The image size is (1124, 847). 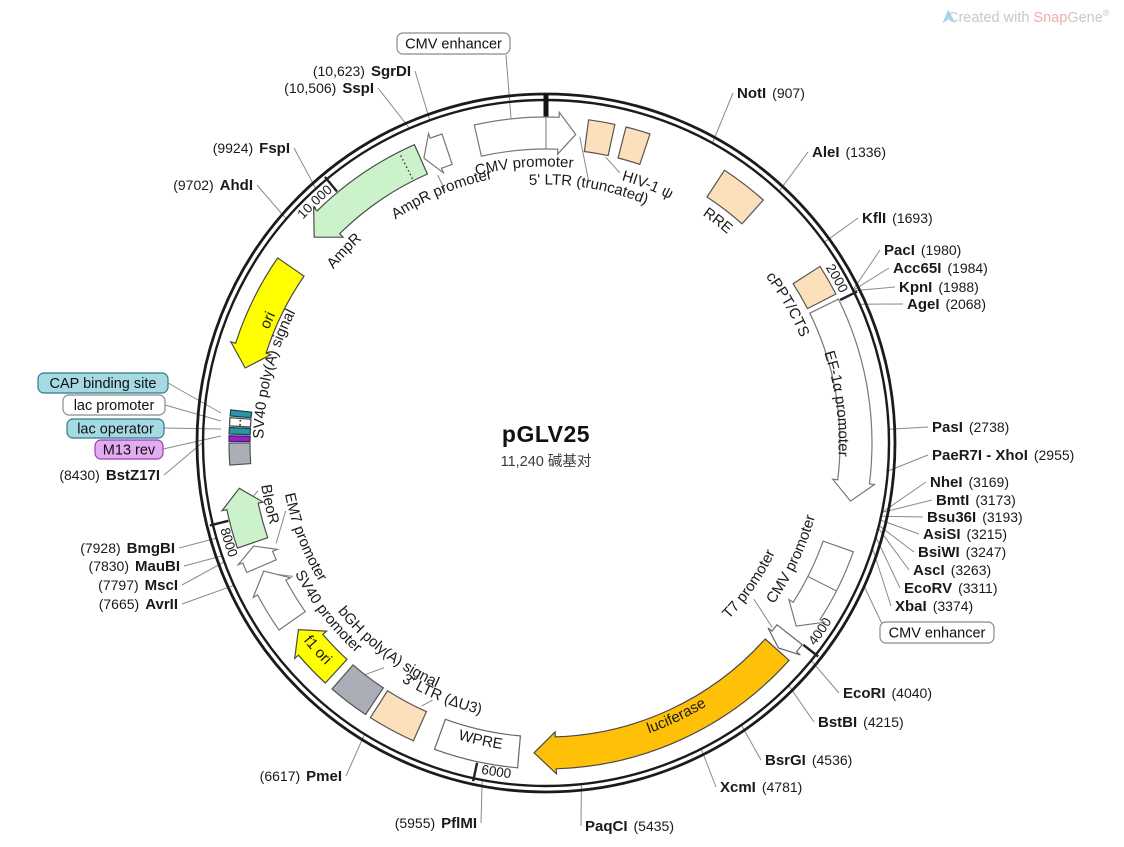 What do you see at coordinates (438, 153) in the screenshot?
I see `feature-ampr-promoter` at bounding box center [438, 153].